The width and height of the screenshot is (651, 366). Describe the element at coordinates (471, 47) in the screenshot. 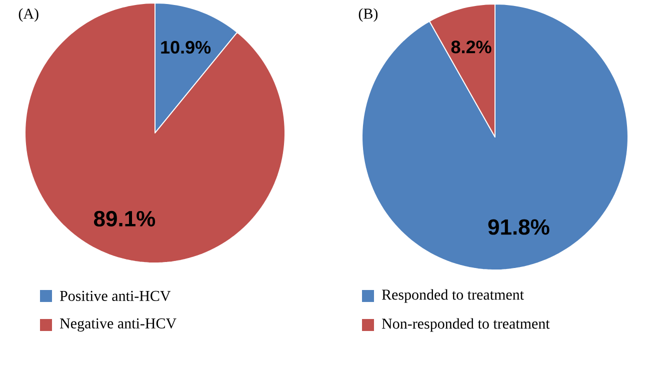

I see `data-label: 8.2%` at that location.